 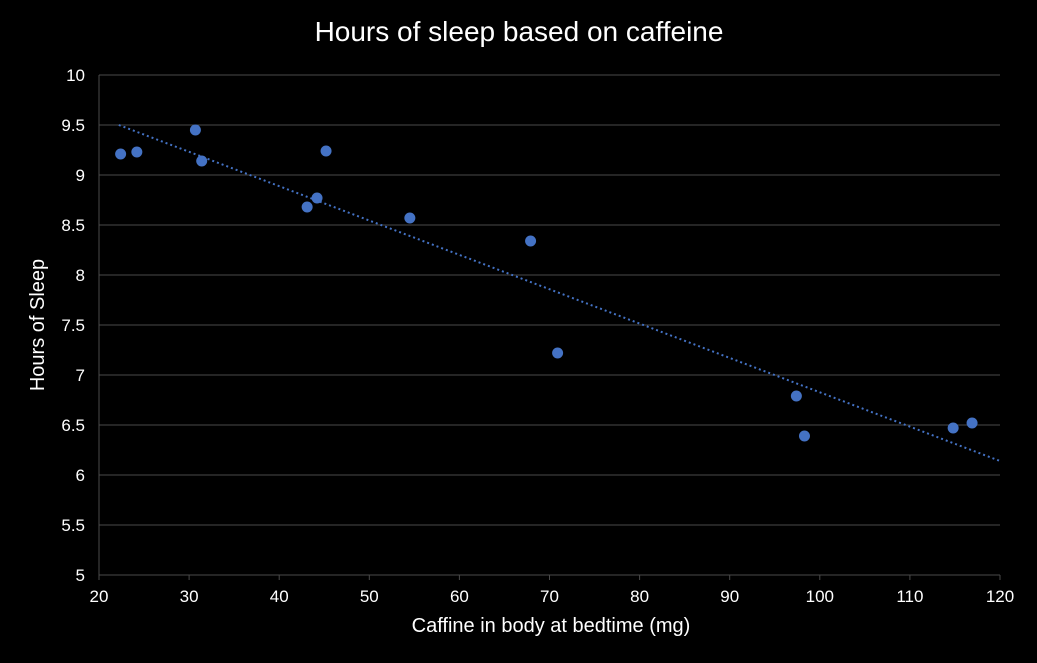 I want to click on y-tick-label: 7.5, so click(x=73, y=325).